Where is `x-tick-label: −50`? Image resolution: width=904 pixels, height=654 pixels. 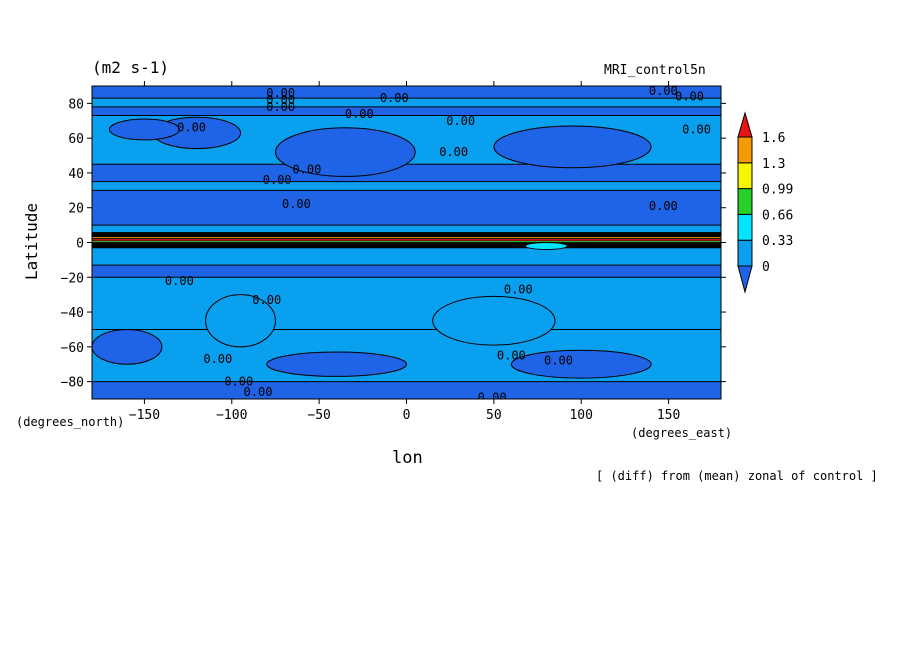
x-tick-label: −50 is located at coordinates (318, 415).